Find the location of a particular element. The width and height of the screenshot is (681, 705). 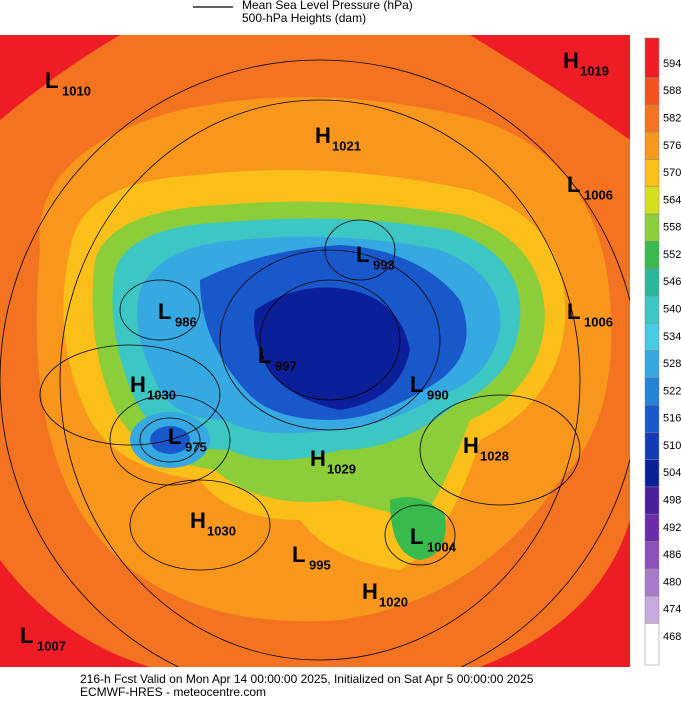

colorbar-label: 594 is located at coordinates (672, 64).